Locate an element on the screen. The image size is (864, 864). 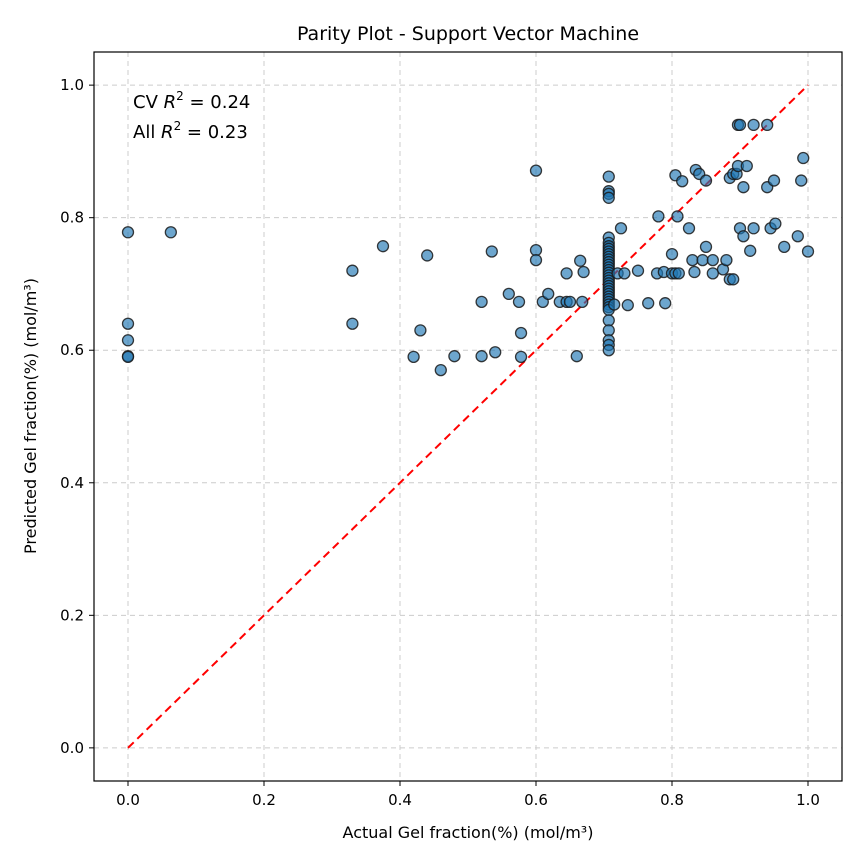
cv-r2-annotation: CV R2 = 0.24 is located at coordinates (191, 101).